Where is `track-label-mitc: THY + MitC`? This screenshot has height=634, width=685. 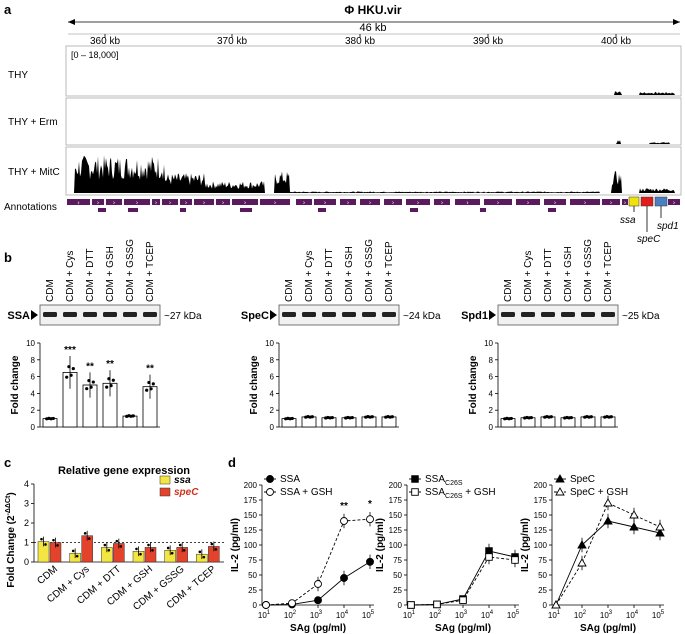 track-label-mitc: THY + MitC is located at coordinates (34, 172).